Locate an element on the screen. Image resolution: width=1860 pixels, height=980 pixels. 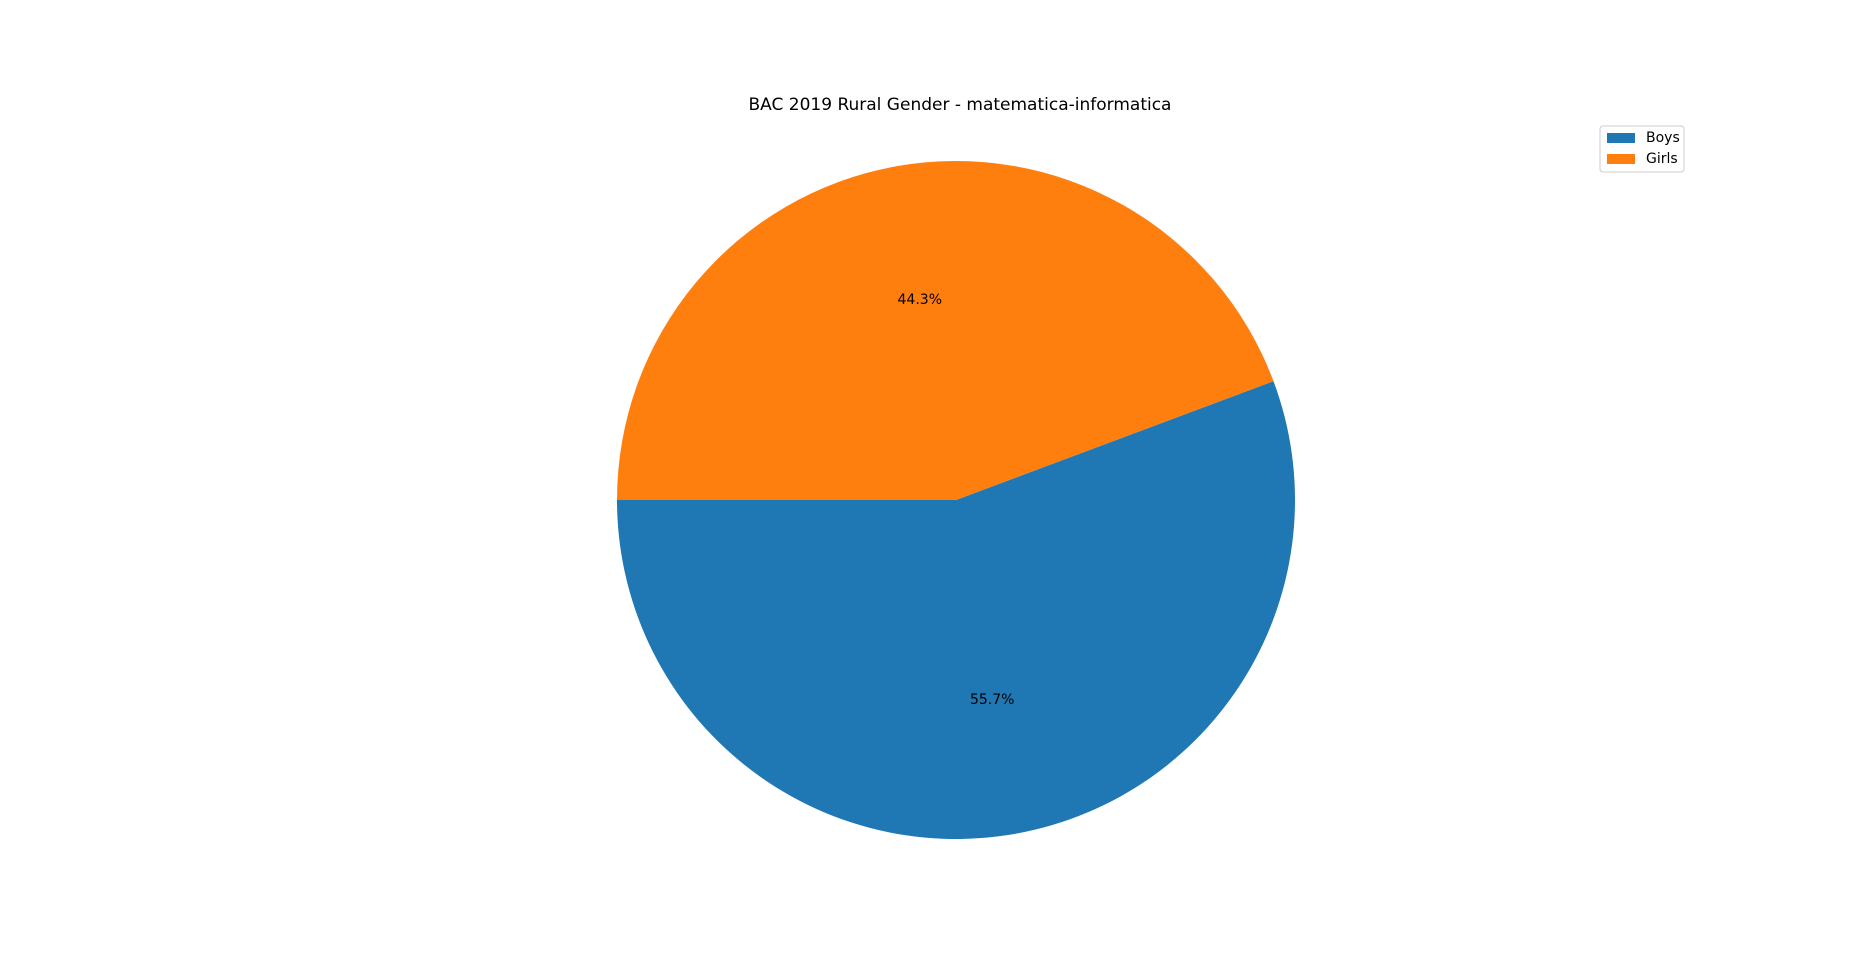
legend: Boys Girls is located at coordinates (1642, 149).